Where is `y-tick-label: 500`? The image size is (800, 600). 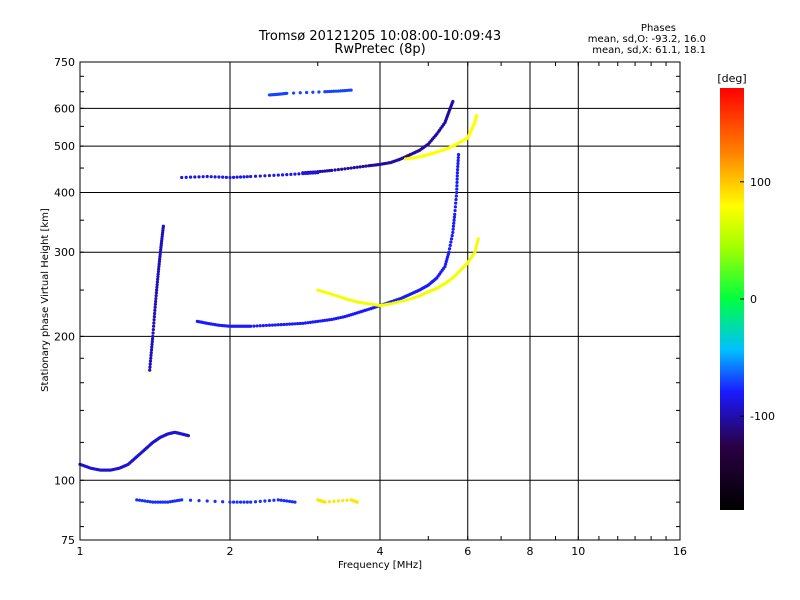 y-tick-label: 500 is located at coordinates (64, 146).